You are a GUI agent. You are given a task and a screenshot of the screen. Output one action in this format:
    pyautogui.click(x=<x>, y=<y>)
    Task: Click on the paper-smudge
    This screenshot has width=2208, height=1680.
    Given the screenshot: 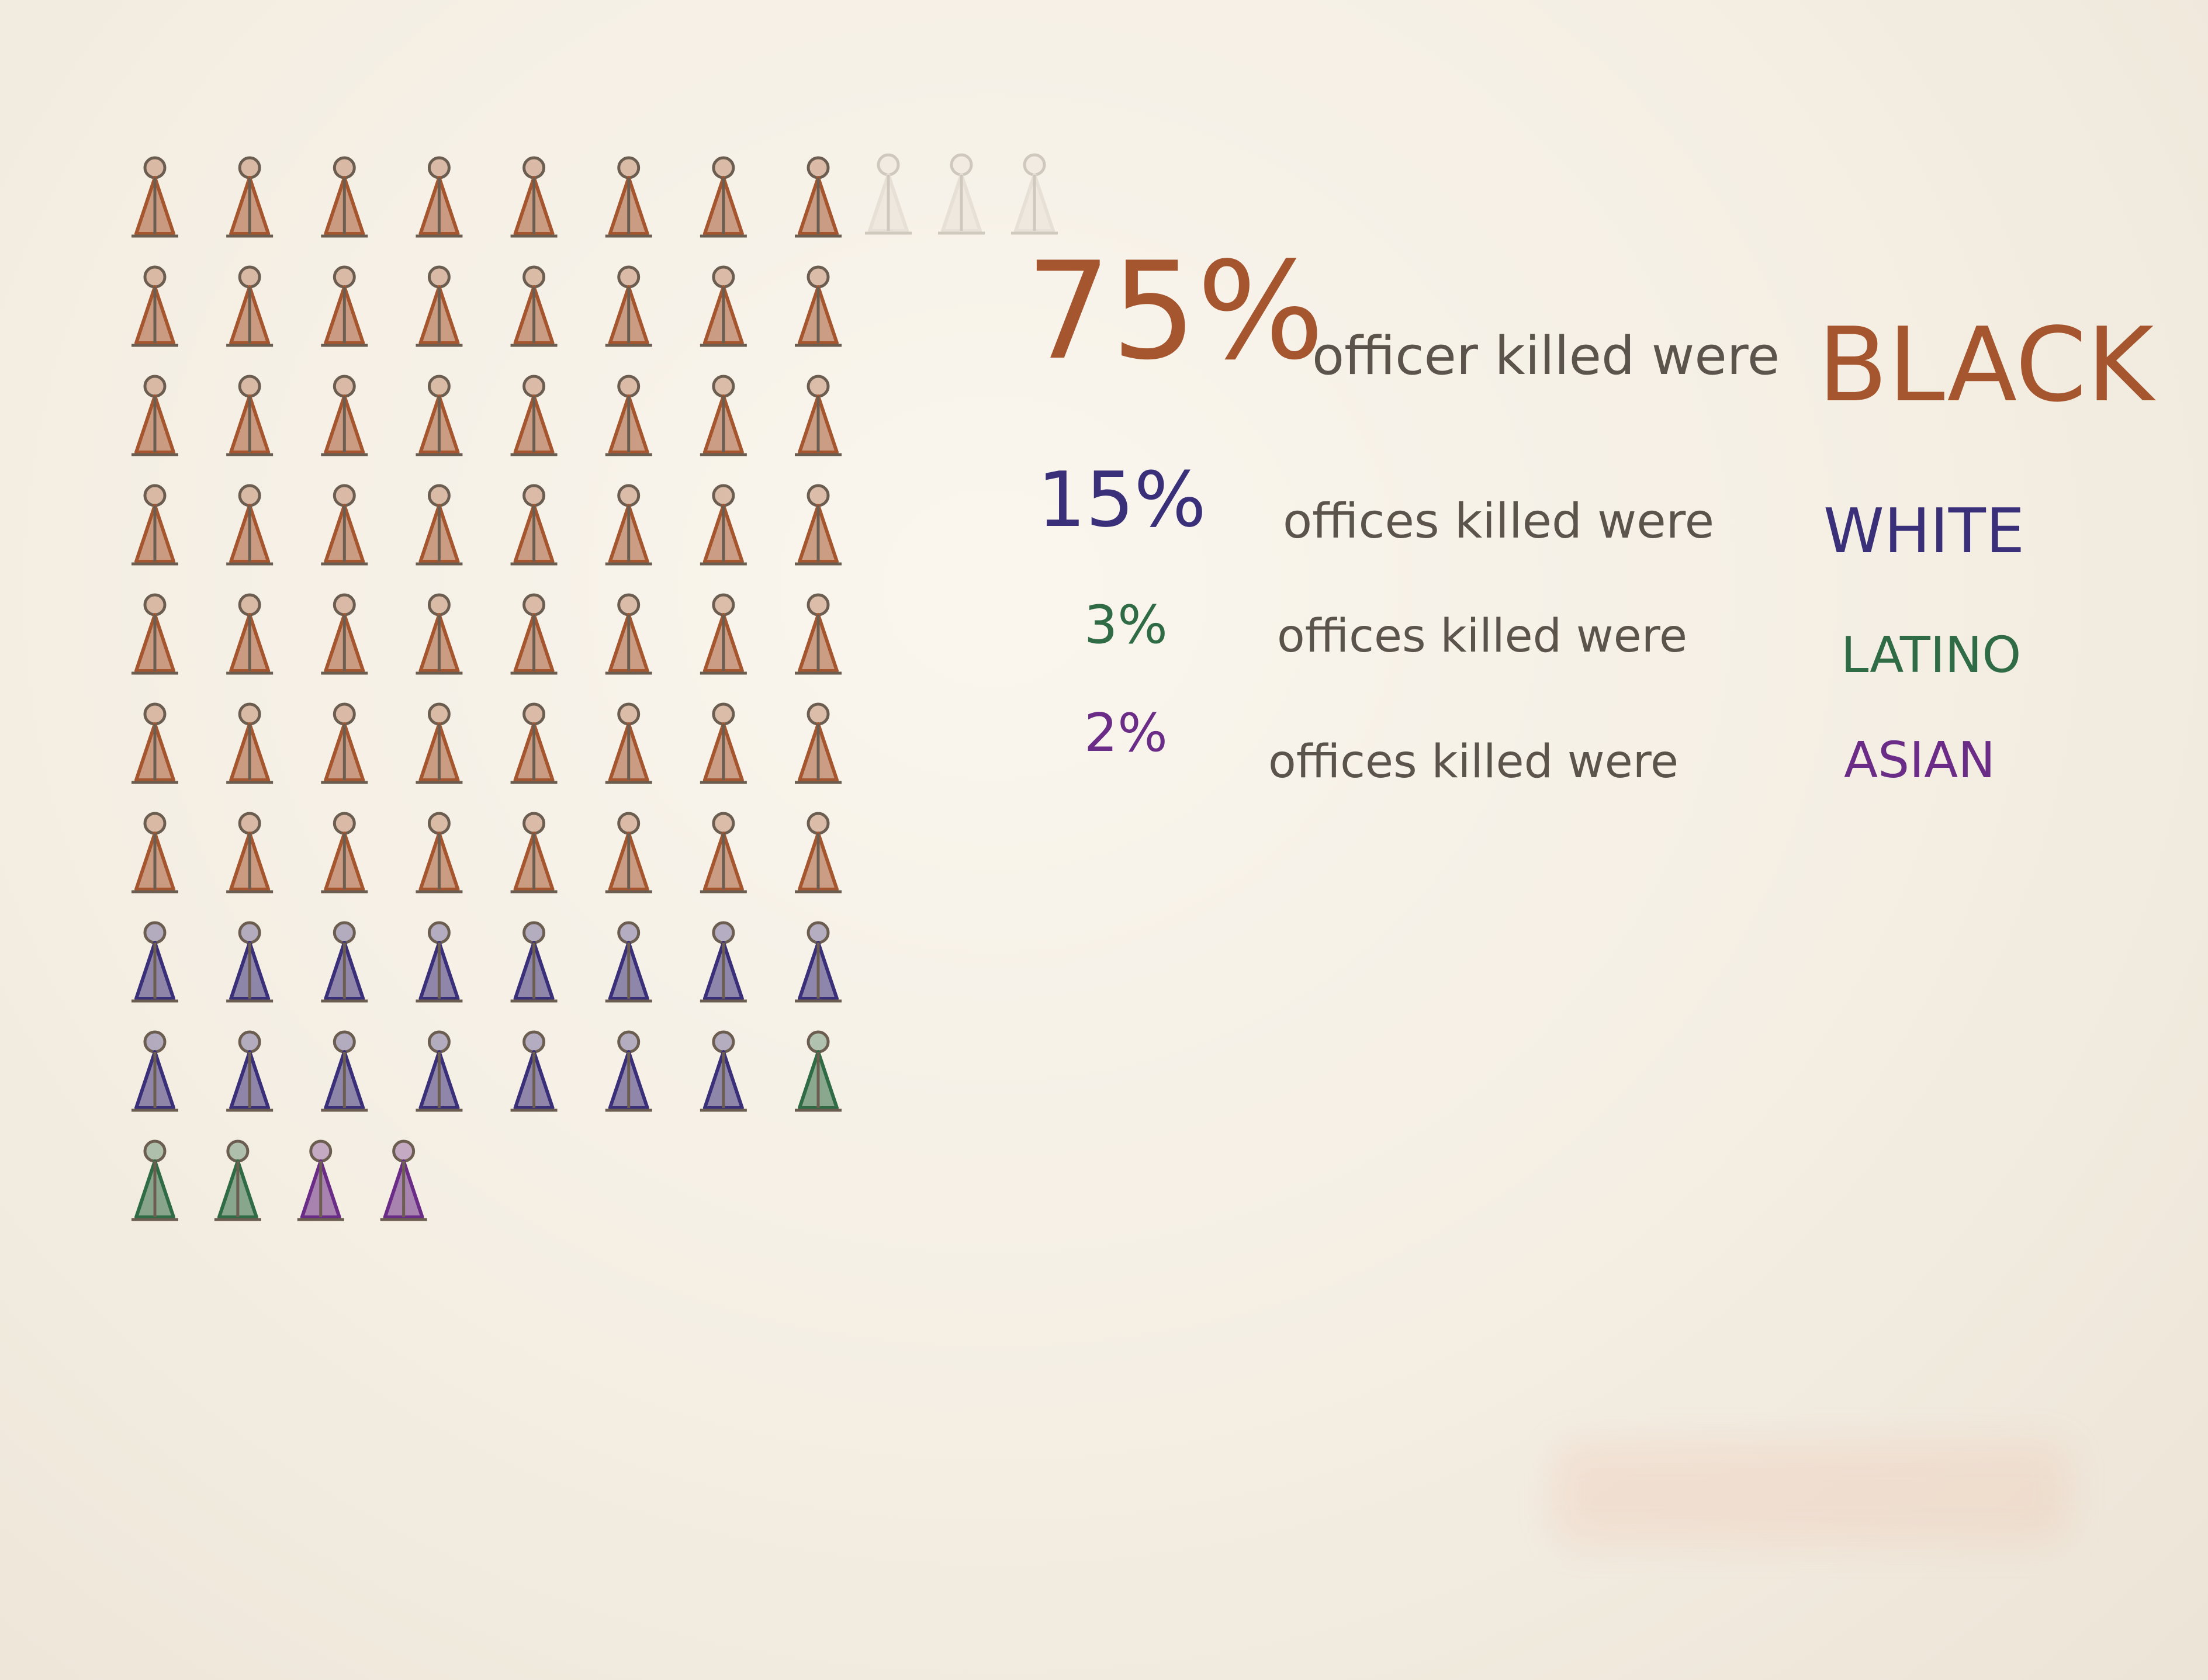 What is the action you would take?
    pyautogui.click(x=1812, y=1493)
    